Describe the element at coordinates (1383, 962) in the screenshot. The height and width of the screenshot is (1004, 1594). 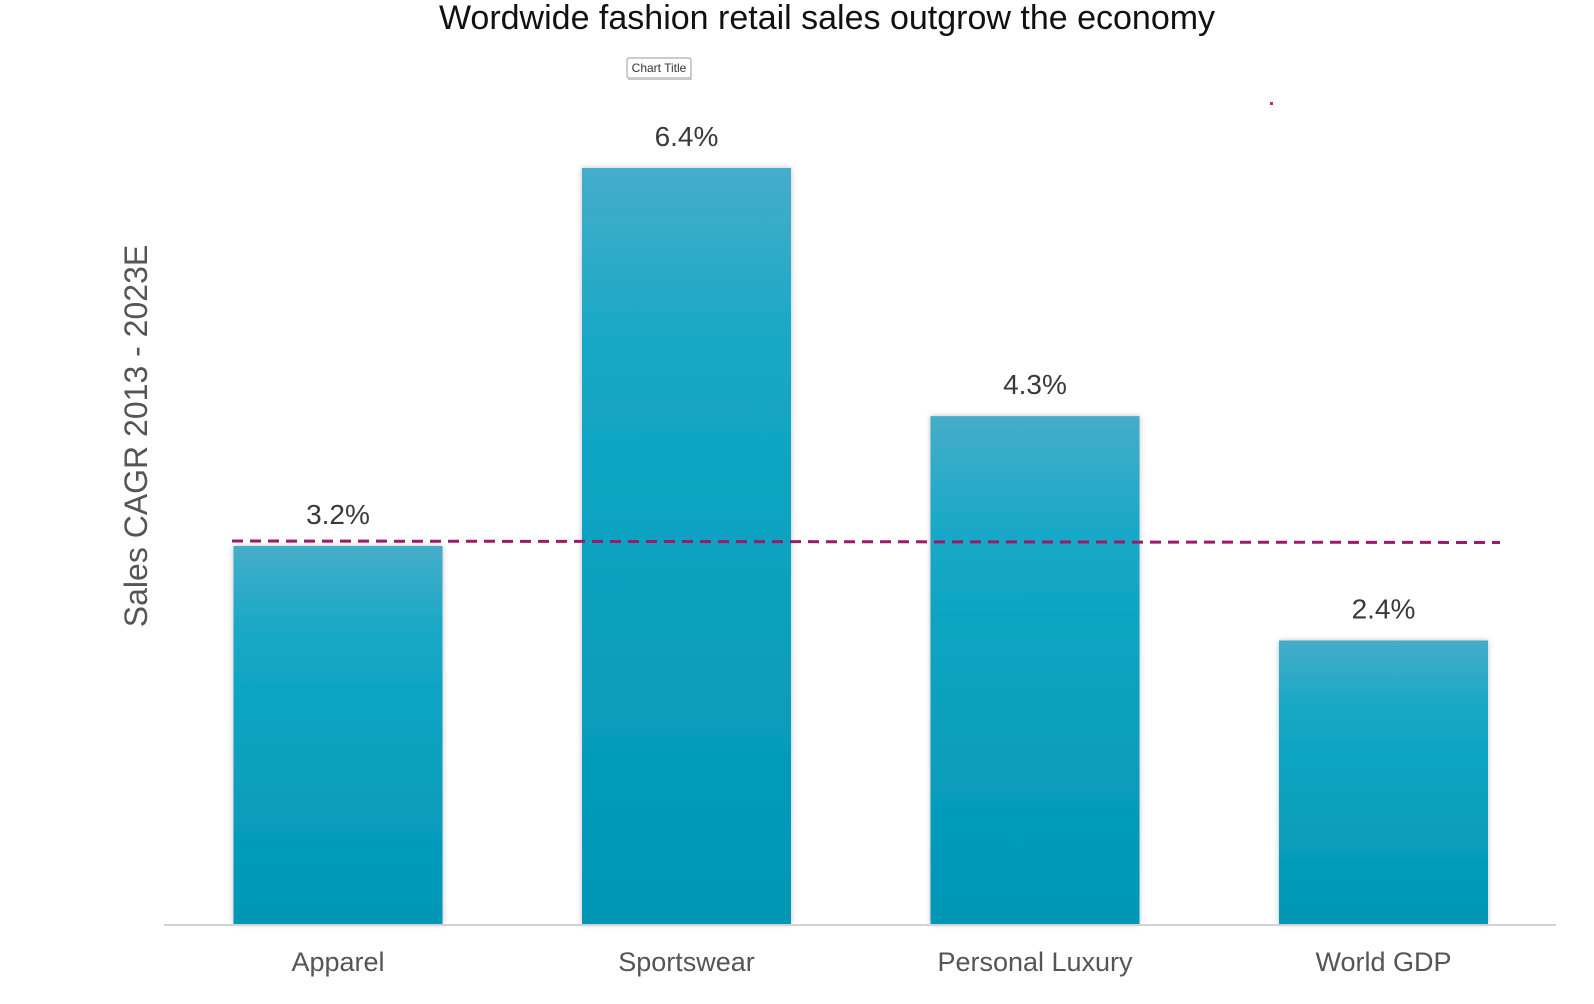
I see `x-tick-label: World GDP` at that location.